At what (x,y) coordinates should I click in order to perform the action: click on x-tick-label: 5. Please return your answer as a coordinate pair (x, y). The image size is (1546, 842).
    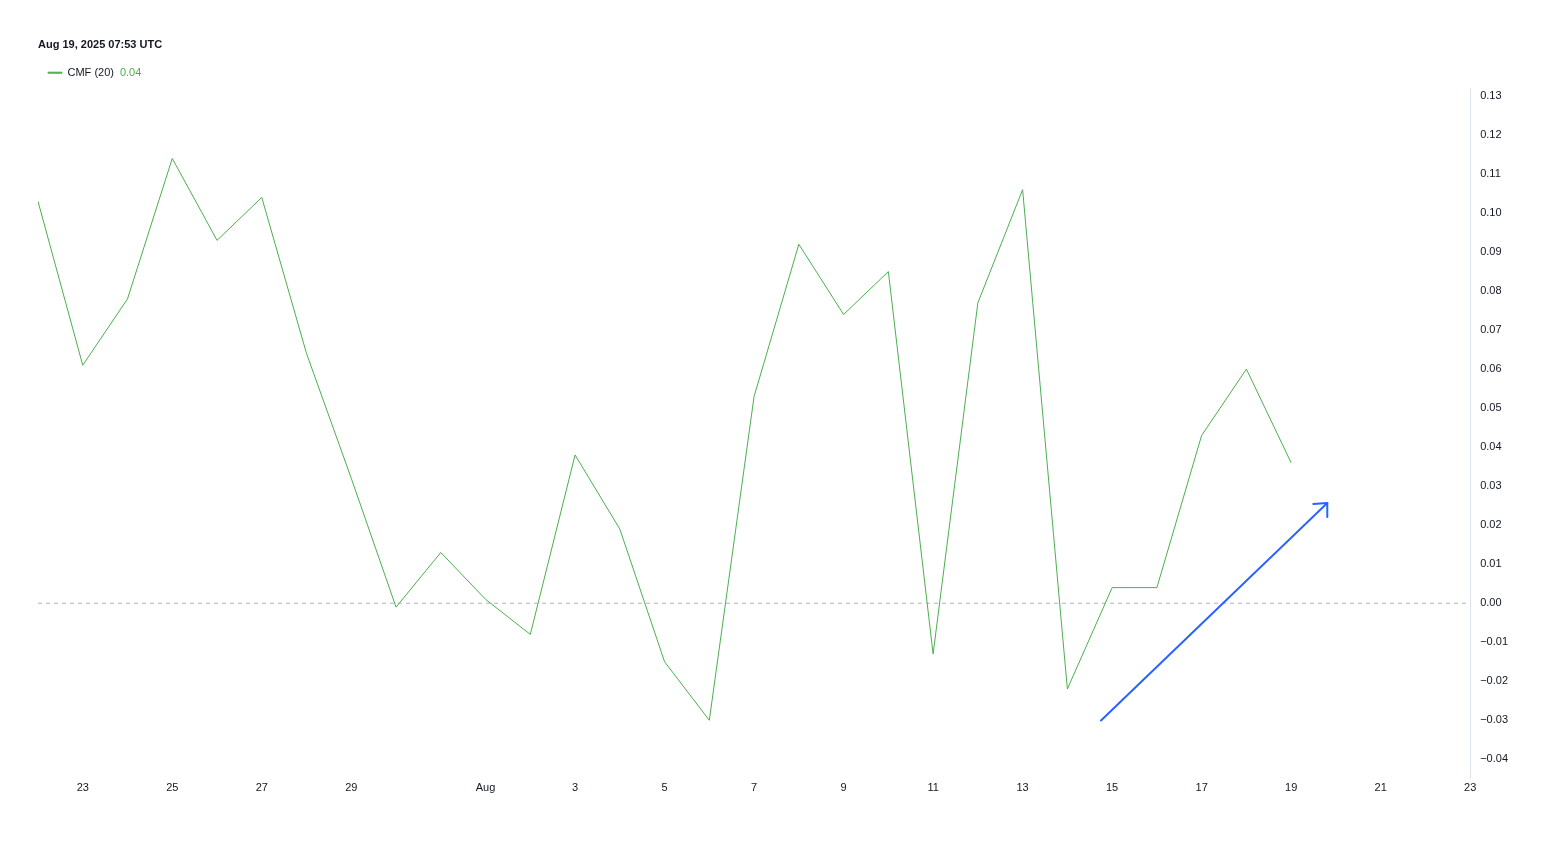
    Looking at the image, I should click on (664, 787).